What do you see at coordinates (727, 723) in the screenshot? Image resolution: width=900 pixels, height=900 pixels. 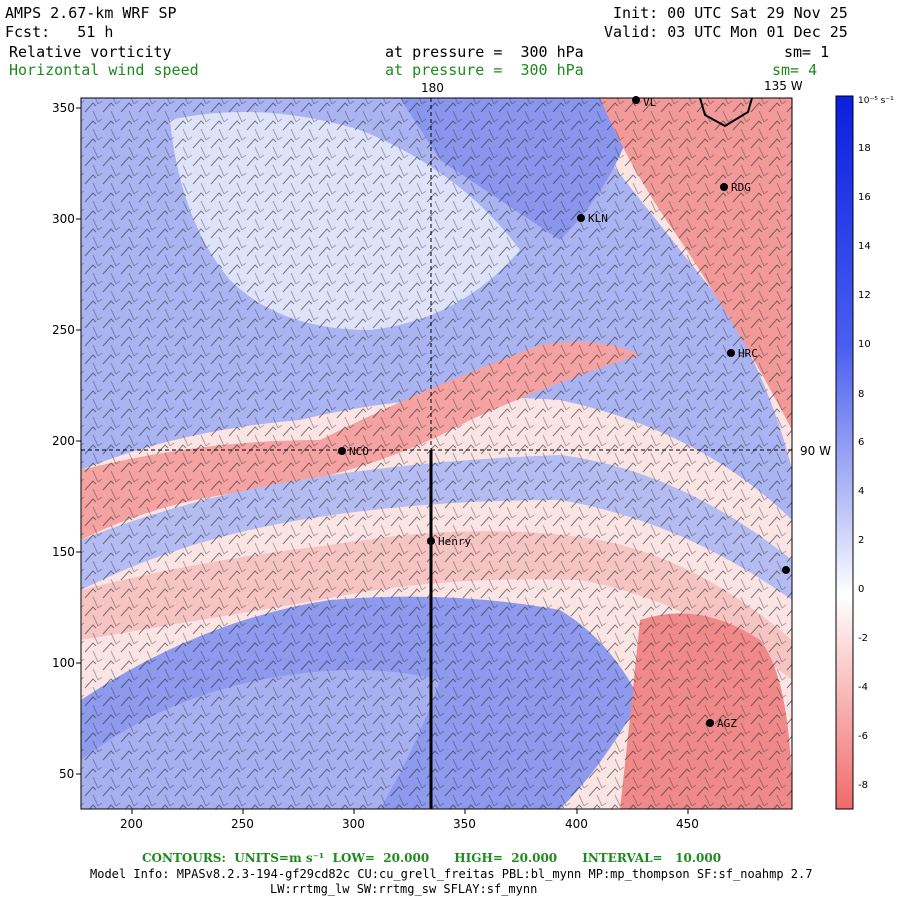 I see `svg-text: AGZ` at bounding box center [727, 723].